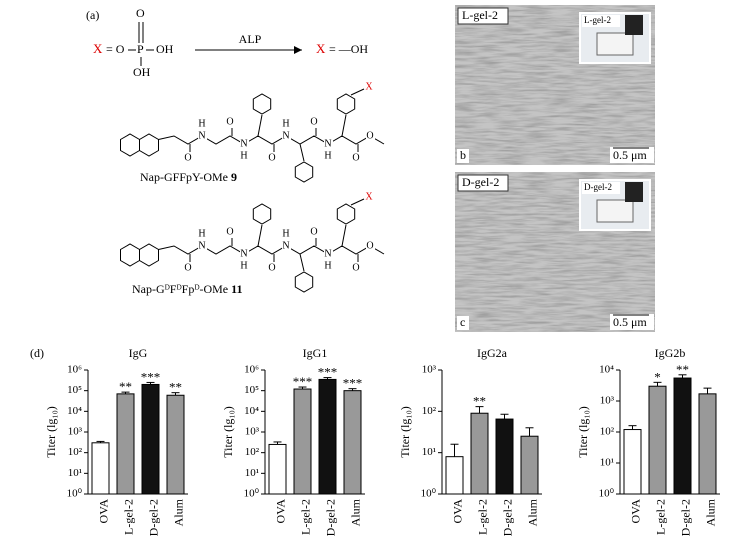 The width and height of the screenshot is (743, 554). What do you see at coordinates (92, 15) in the screenshot?
I see `panel-label: (a)` at bounding box center [92, 15].